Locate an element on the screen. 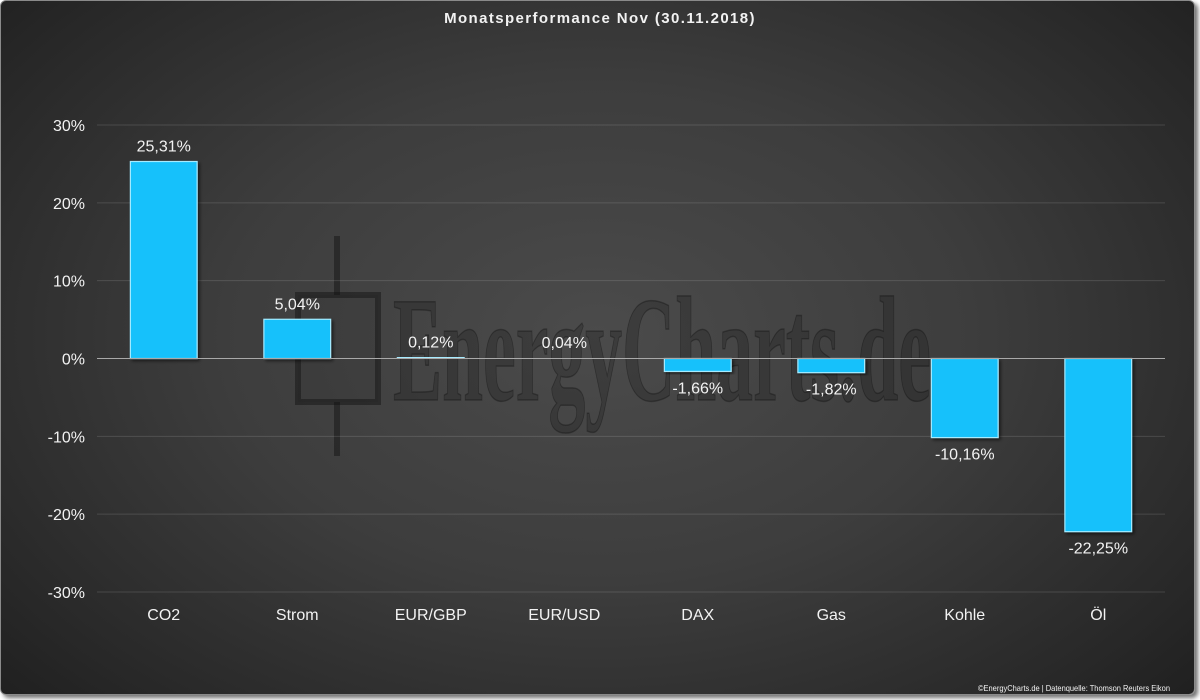 The image size is (1200, 700). data-label-co2: 25,31% is located at coordinates (164, 147).